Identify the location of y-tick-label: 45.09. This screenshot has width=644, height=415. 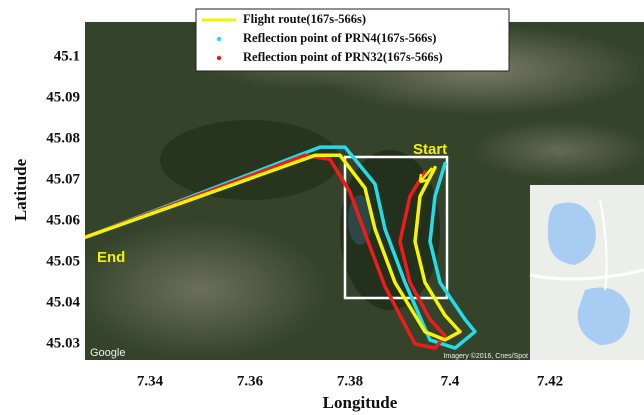
(63, 97).